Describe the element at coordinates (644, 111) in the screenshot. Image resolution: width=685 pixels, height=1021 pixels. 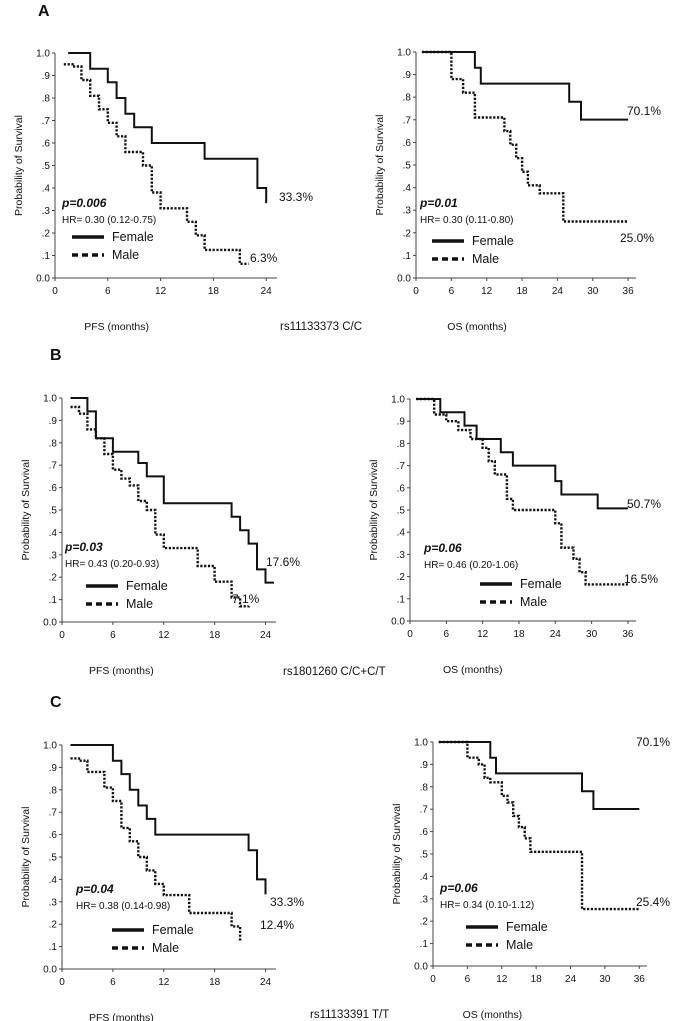
I see `end-label-female: 70.1%` at that location.